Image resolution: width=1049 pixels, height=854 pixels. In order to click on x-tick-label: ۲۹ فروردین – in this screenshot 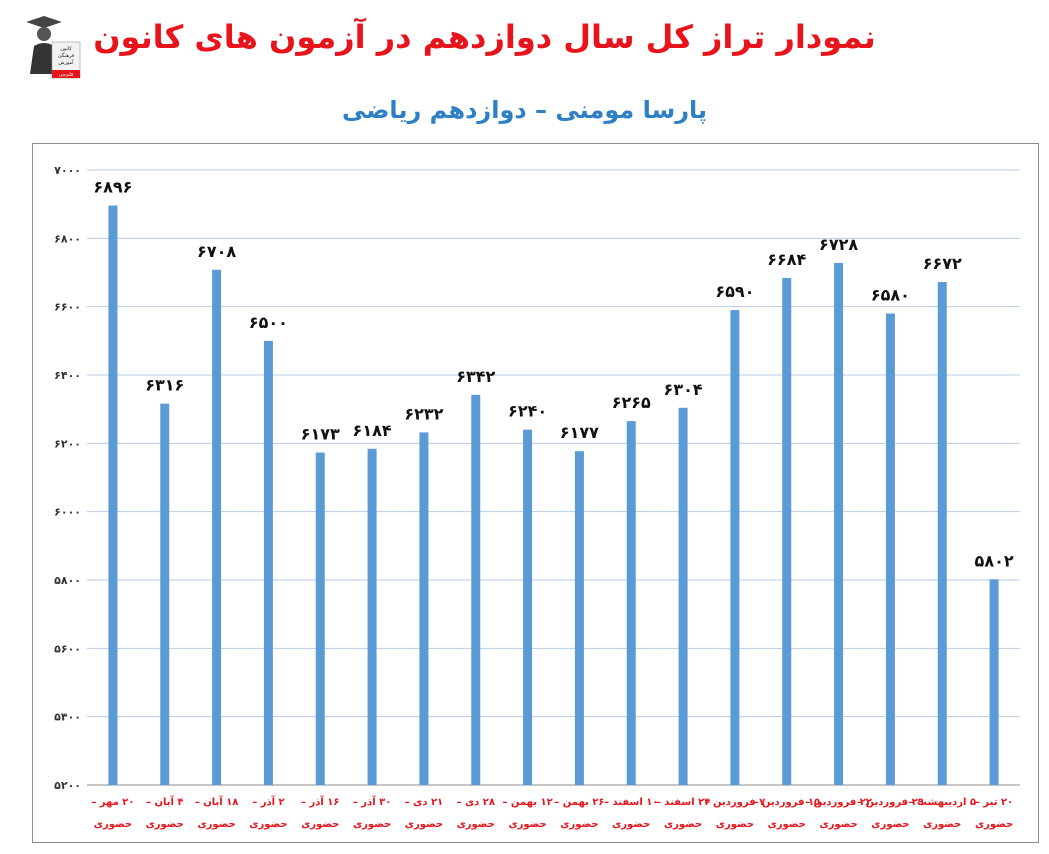, I will do `click(890, 802)`.